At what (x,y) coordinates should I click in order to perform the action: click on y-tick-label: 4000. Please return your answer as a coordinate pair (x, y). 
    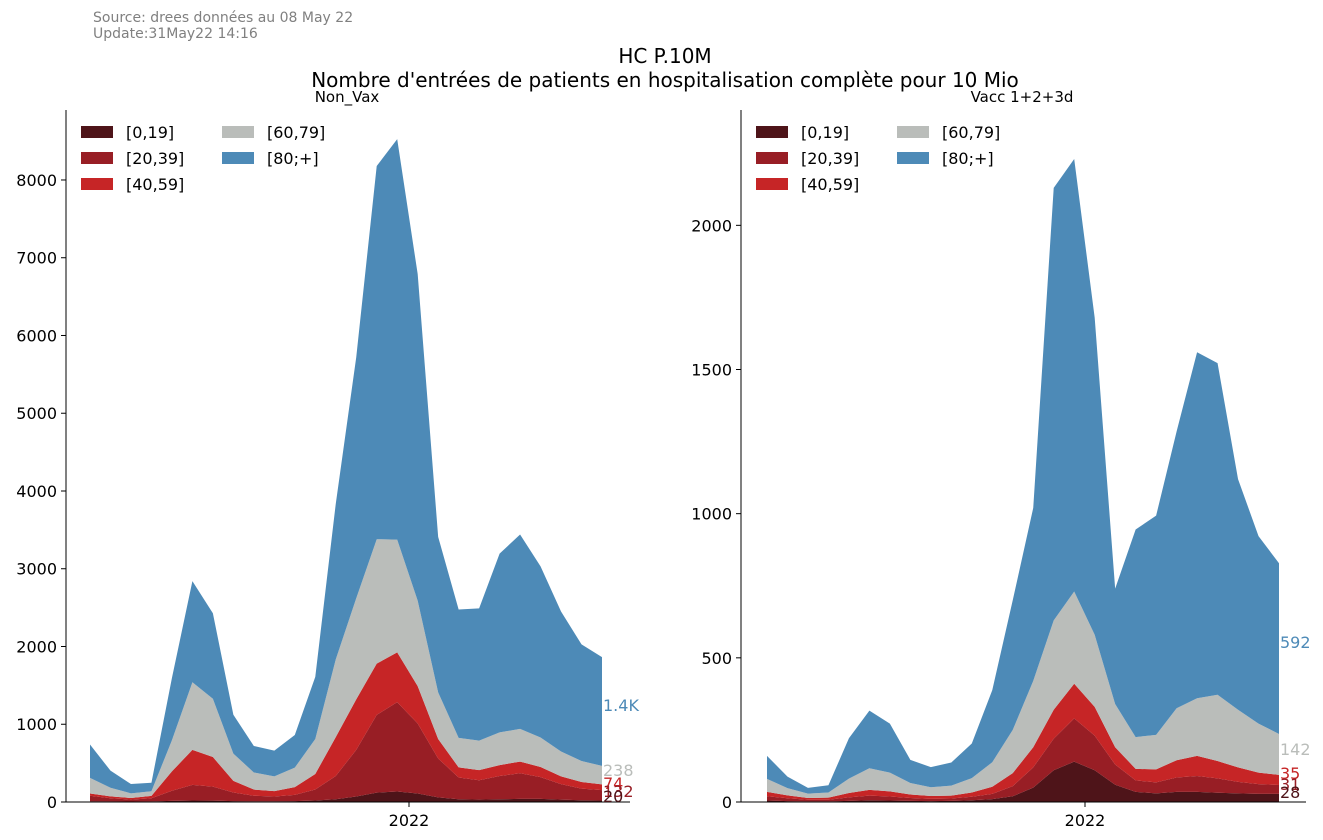
    Looking at the image, I should click on (36, 491).